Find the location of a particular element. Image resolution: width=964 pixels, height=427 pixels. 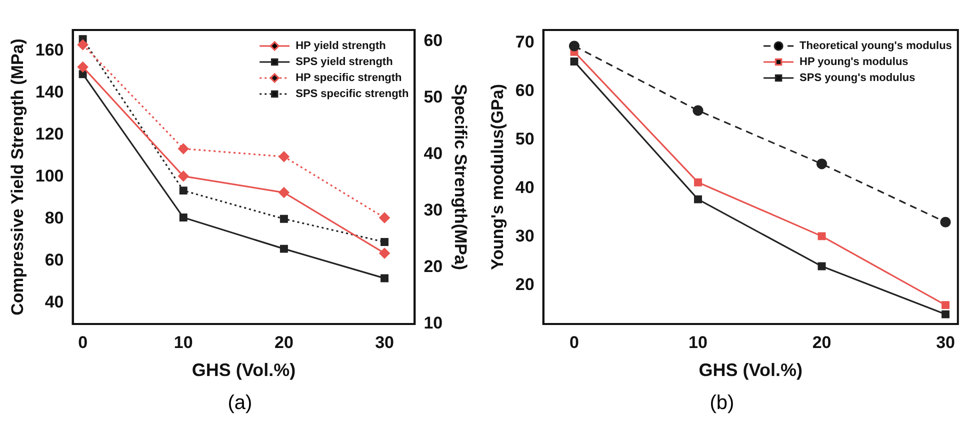

legend-label: SPS yield strength is located at coordinates (345, 62).